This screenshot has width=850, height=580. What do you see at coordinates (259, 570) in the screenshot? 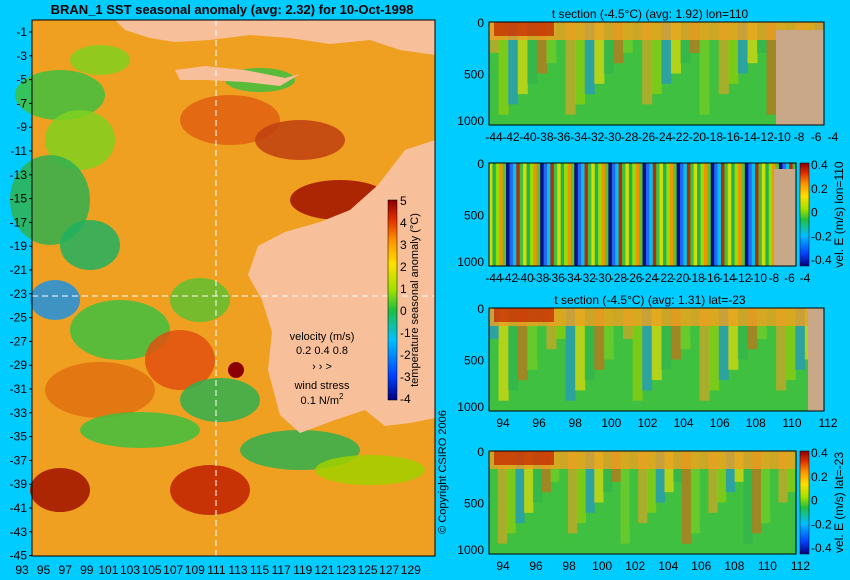
I see `map-x-tick-label: 115` at bounding box center [259, 570].